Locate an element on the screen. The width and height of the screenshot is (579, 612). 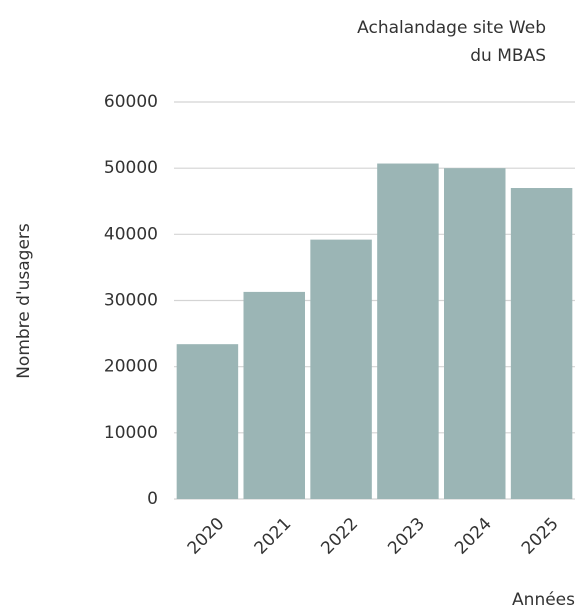
y-tick-label: 60000 is located at coordinates (131, 102).